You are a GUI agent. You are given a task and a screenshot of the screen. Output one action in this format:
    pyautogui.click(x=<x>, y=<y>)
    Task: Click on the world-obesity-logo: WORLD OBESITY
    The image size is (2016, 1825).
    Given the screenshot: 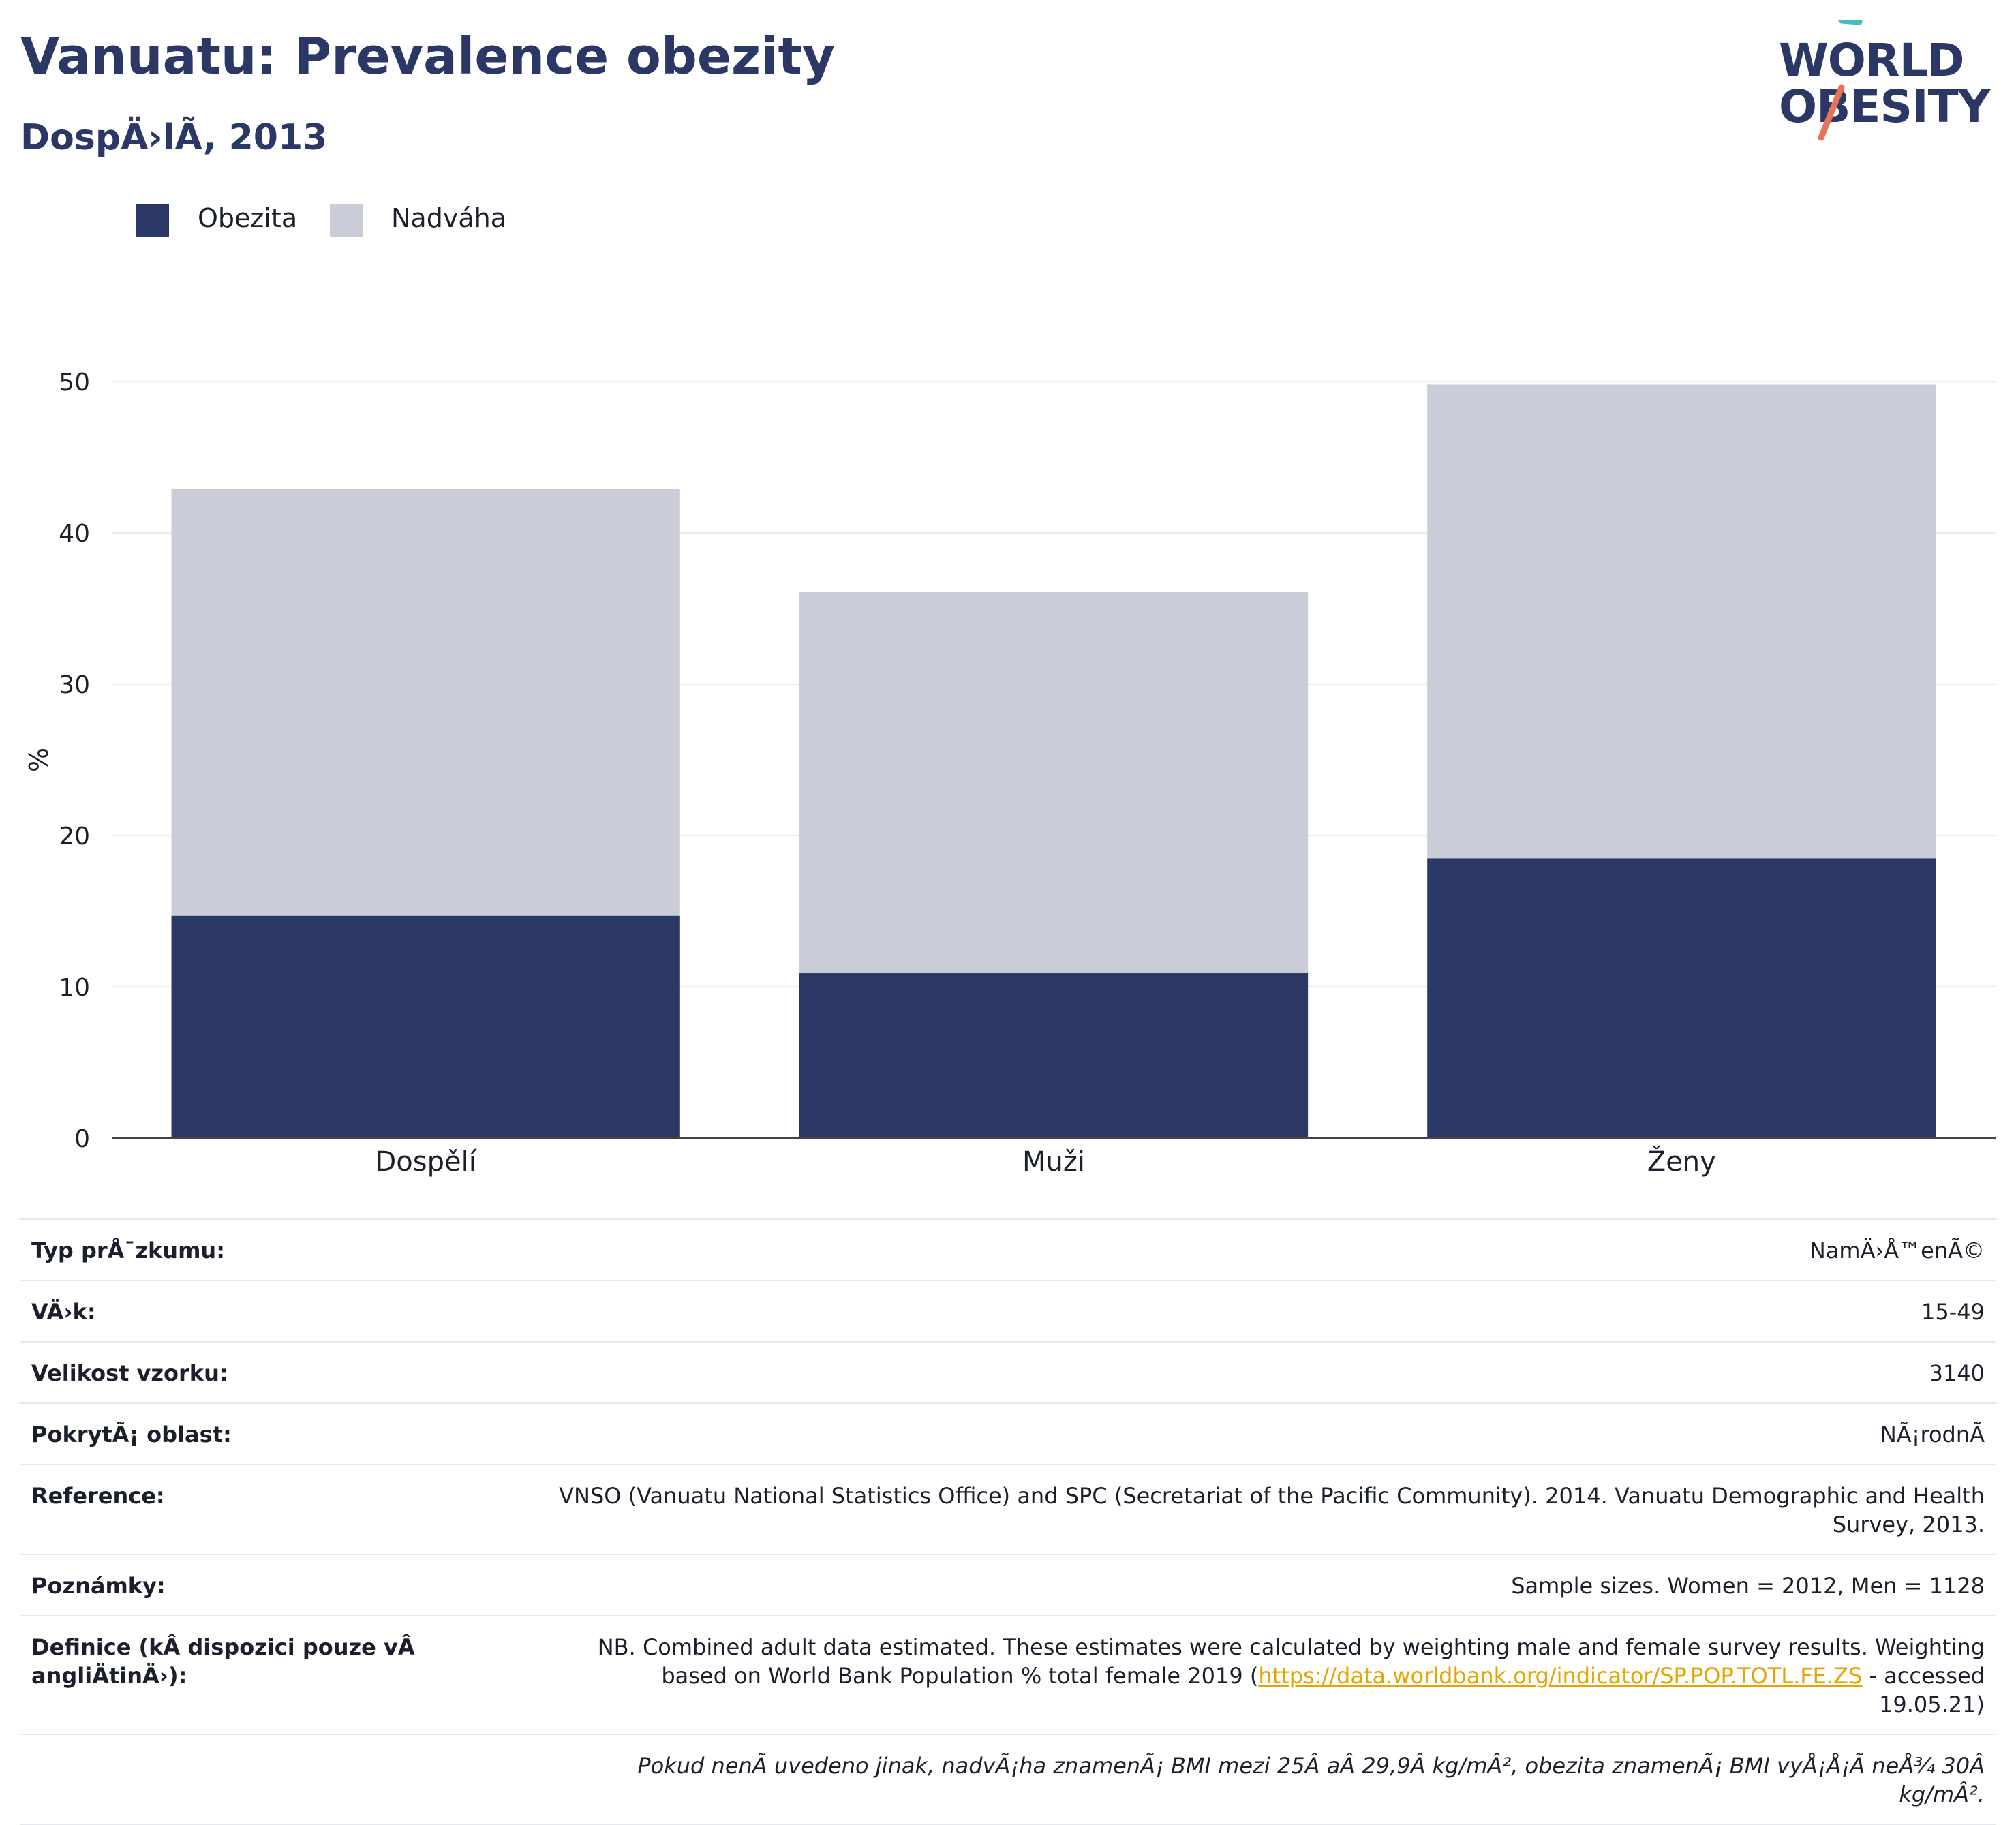 What is the action you would take?
    pyautogui.click(x=1888, y=81)
    